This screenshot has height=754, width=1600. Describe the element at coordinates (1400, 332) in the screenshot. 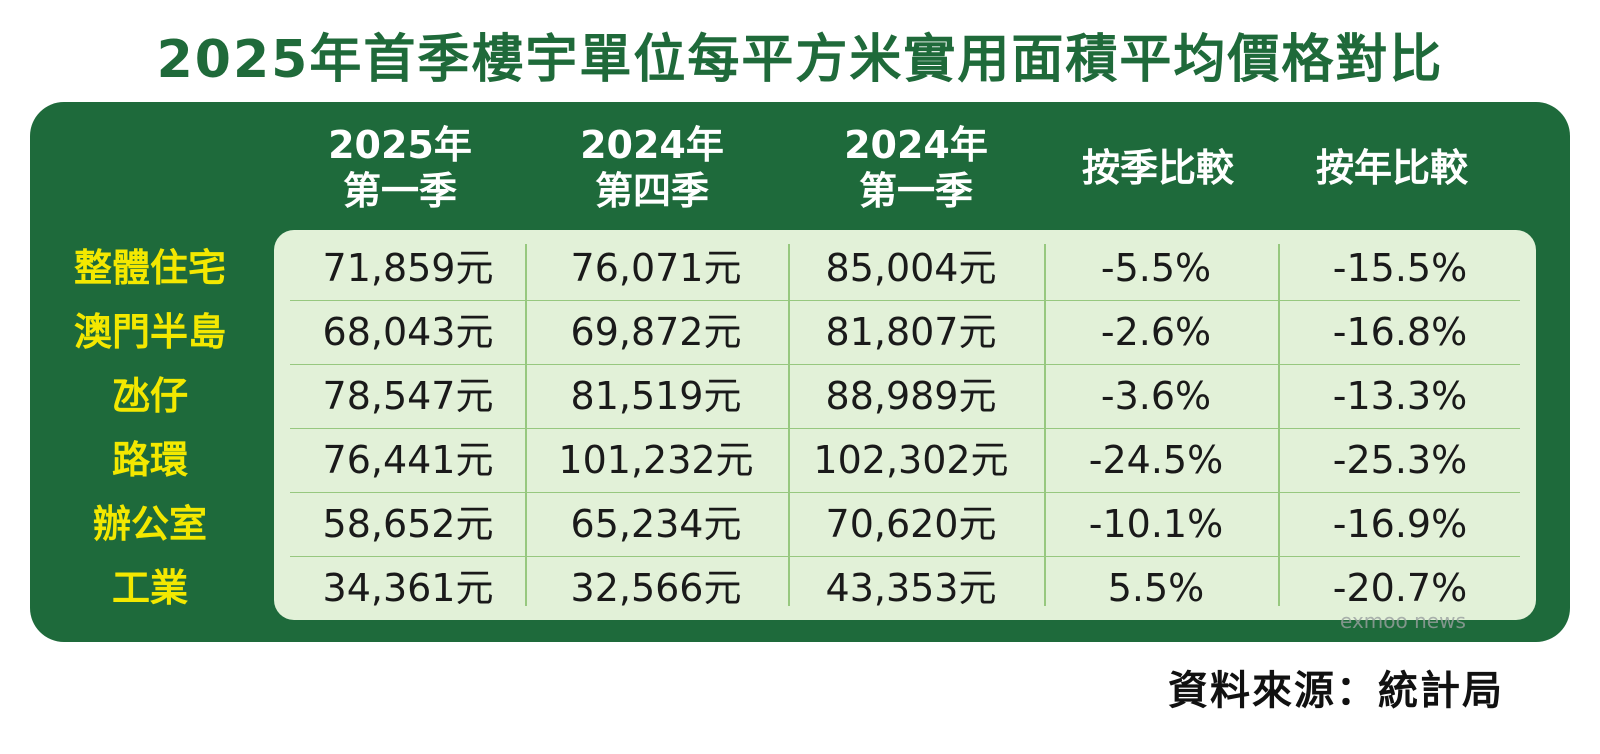

I see `table-cell: -16.8%` at that location.